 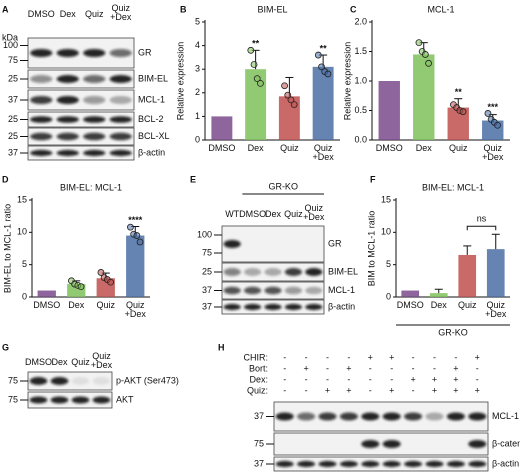 What do you see at coordinates (272, 214) in the screenshot?
I see `lane-label: Dex` at bounding box center [272, 214].